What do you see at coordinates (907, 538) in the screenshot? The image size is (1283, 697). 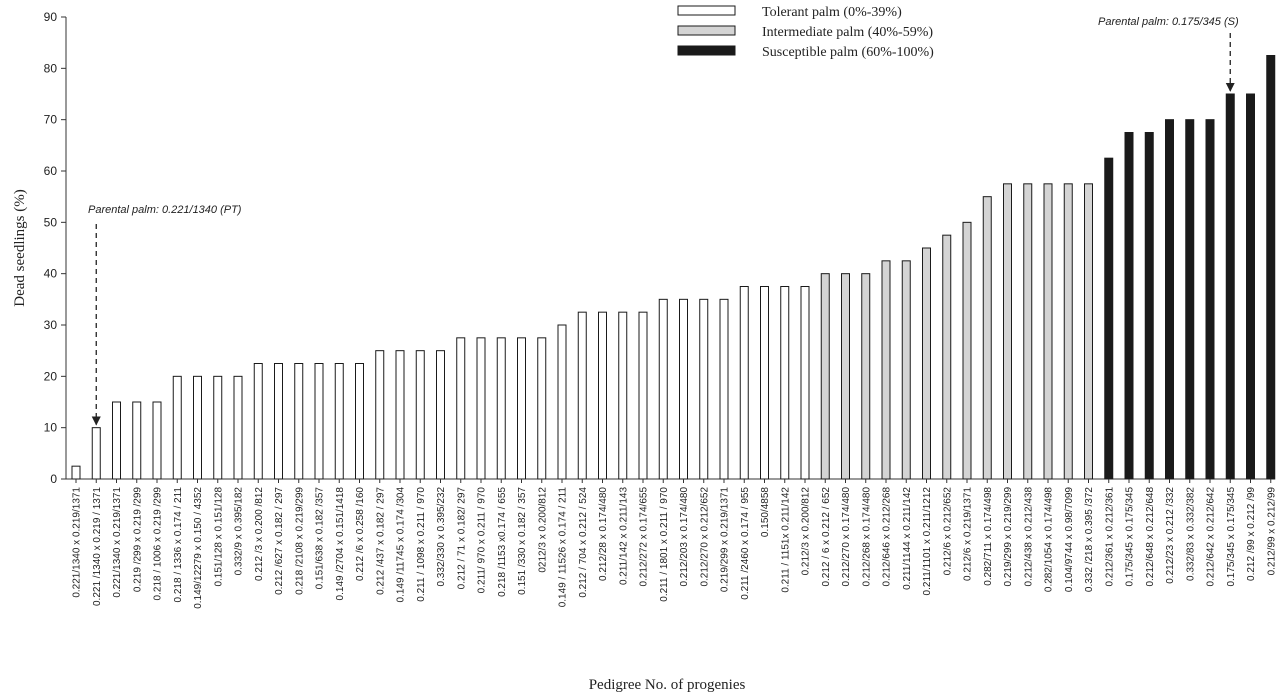 I see `category-label: 0.211/1144 x 0.211/142` at bounding box center [907, 538].